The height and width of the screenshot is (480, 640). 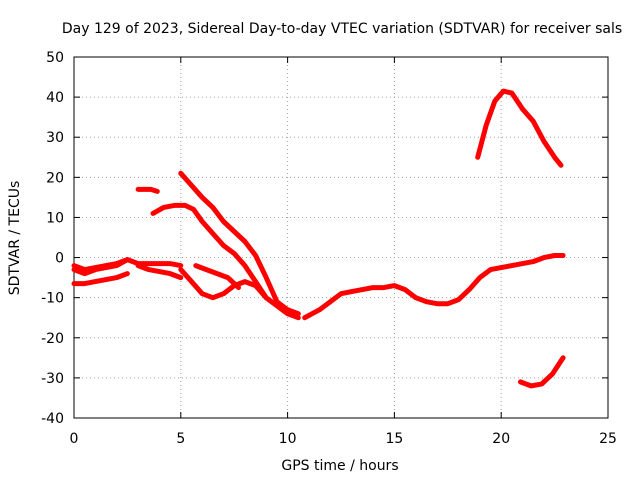 What do you see at coordinates (217, 277) in the screenshot?
I see `series-arc-f` at bounding box center [217, 277].